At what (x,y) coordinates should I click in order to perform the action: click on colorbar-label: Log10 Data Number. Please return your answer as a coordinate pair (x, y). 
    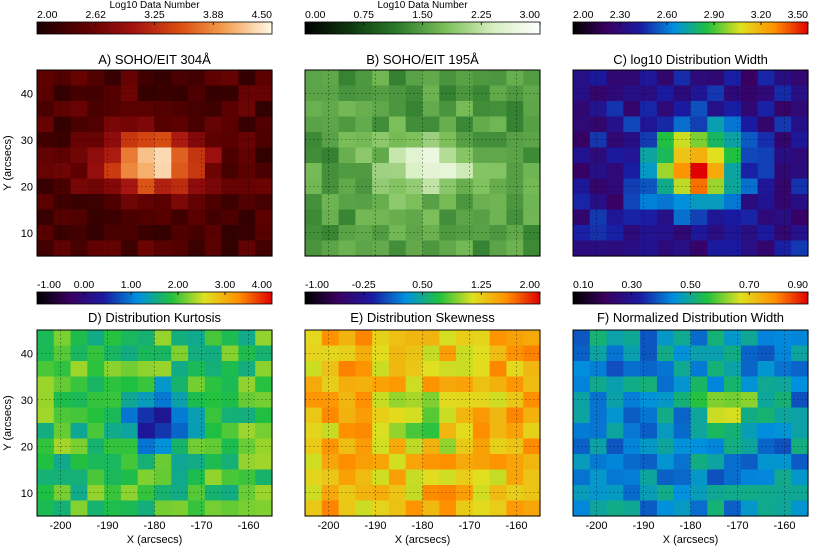
    Looking at the image, I should click on (422, 5).